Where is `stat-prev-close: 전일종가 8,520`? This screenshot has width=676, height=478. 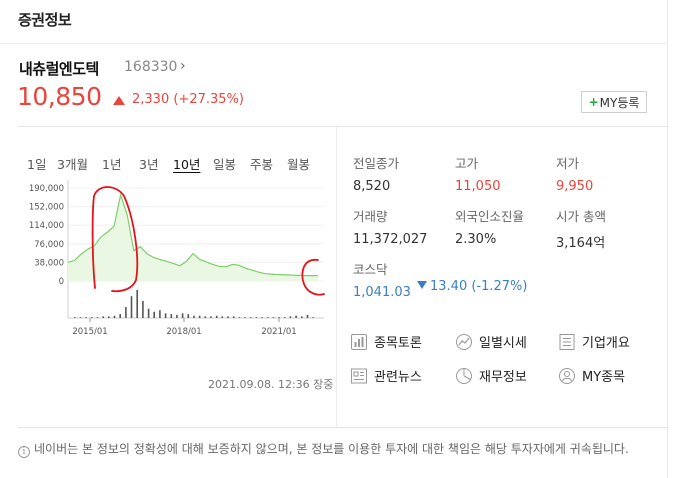
stat-prev-close: 전일종가 8,520 is located at coordinates (376, 173).